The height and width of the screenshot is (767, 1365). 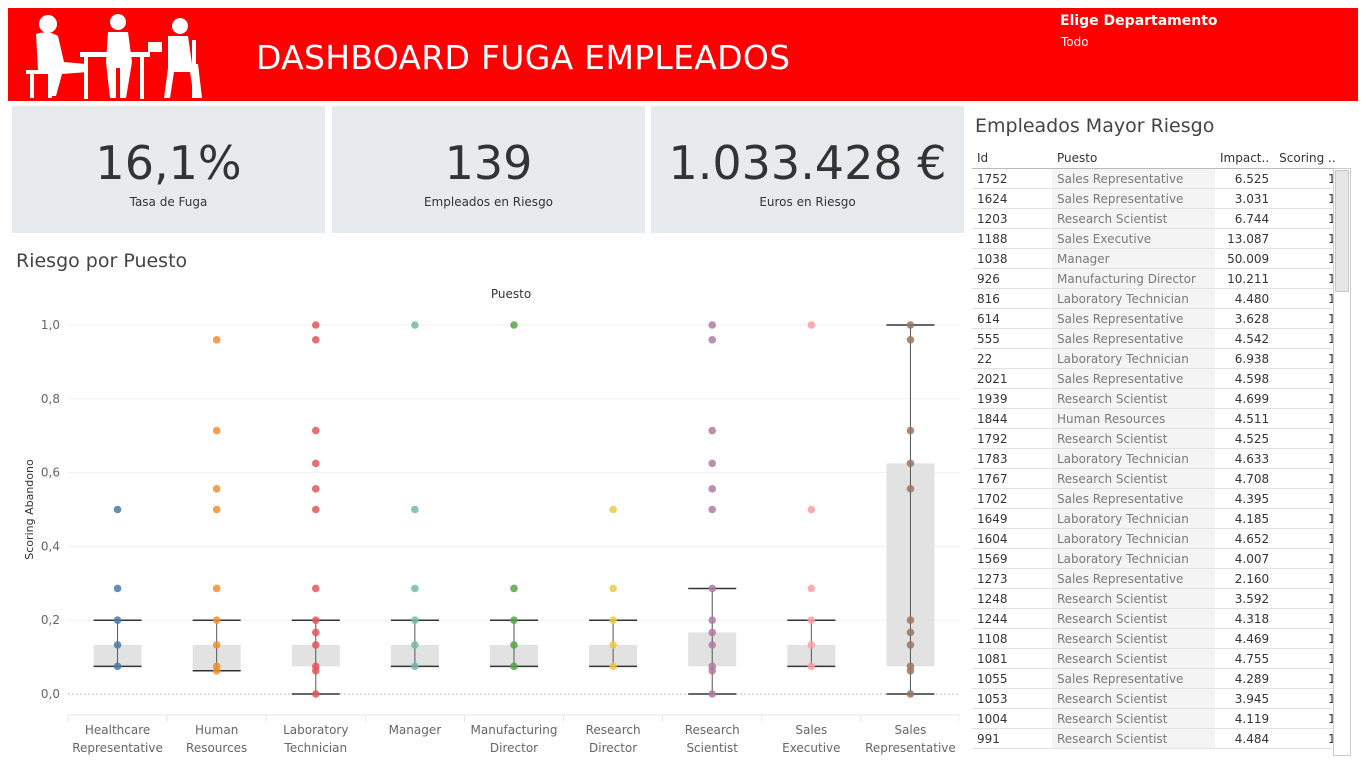 I want to click on table-row: 816 Laboratory Technician 4.480 1, so click(x=1156, y=298).